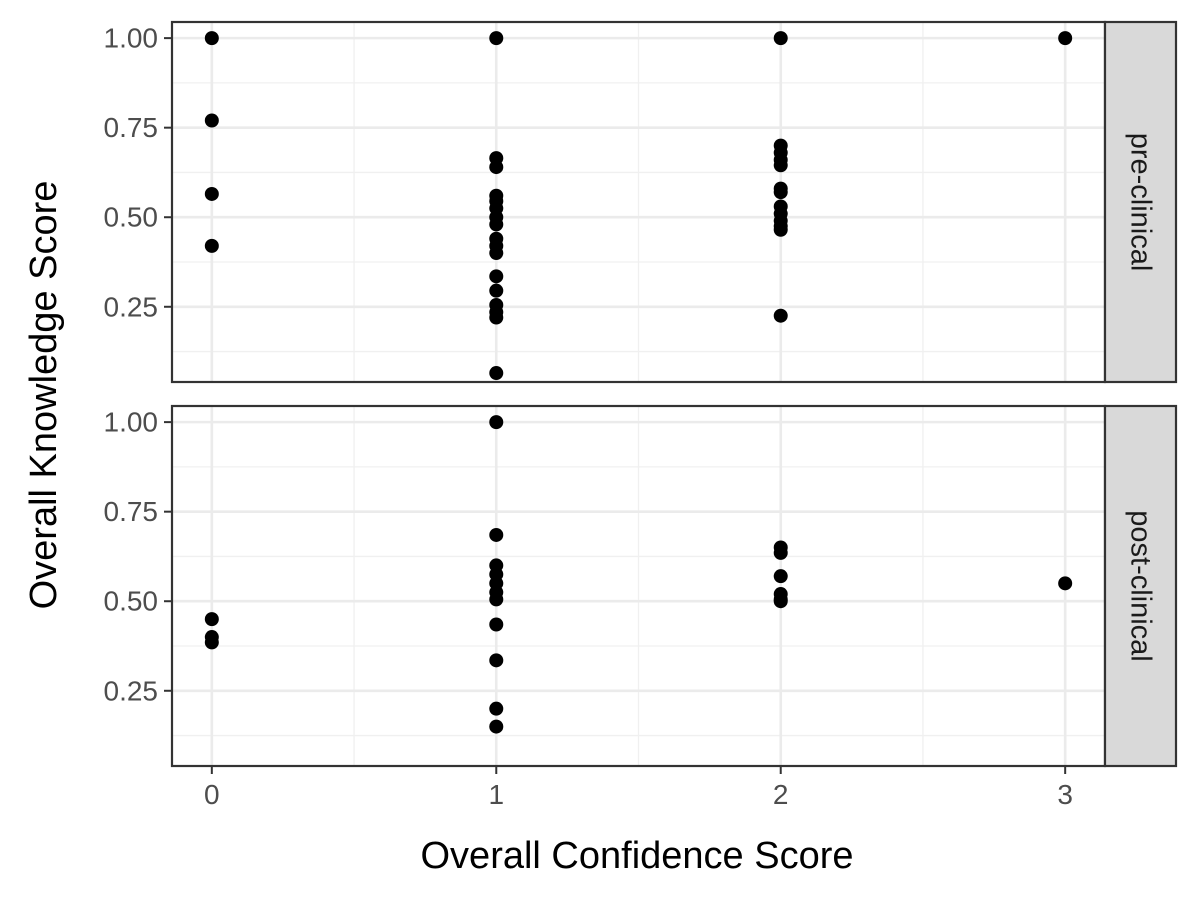 The height and width of the screenshot is (900, 1200). Describe the element at coordinates (212, 794) in the screenshot. I see `x-tick-label: 0` at that location.